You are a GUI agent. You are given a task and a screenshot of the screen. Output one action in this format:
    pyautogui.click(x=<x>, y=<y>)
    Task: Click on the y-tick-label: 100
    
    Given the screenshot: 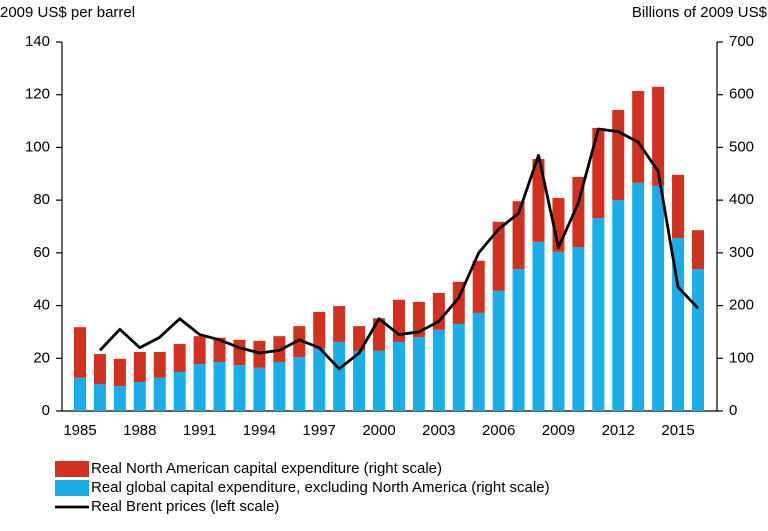 What is the action you would take?
    pyautogui.click(x=37, y=146)
    